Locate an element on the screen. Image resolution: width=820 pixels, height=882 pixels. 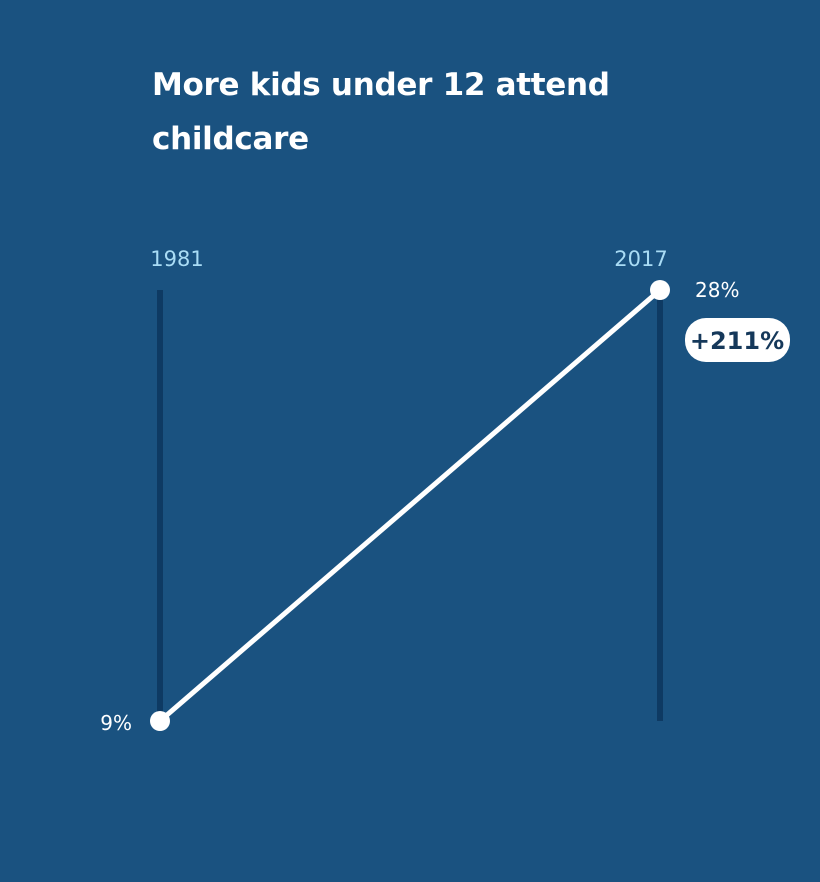
value-label-1981: 9% is located at coordinates (116, 723).